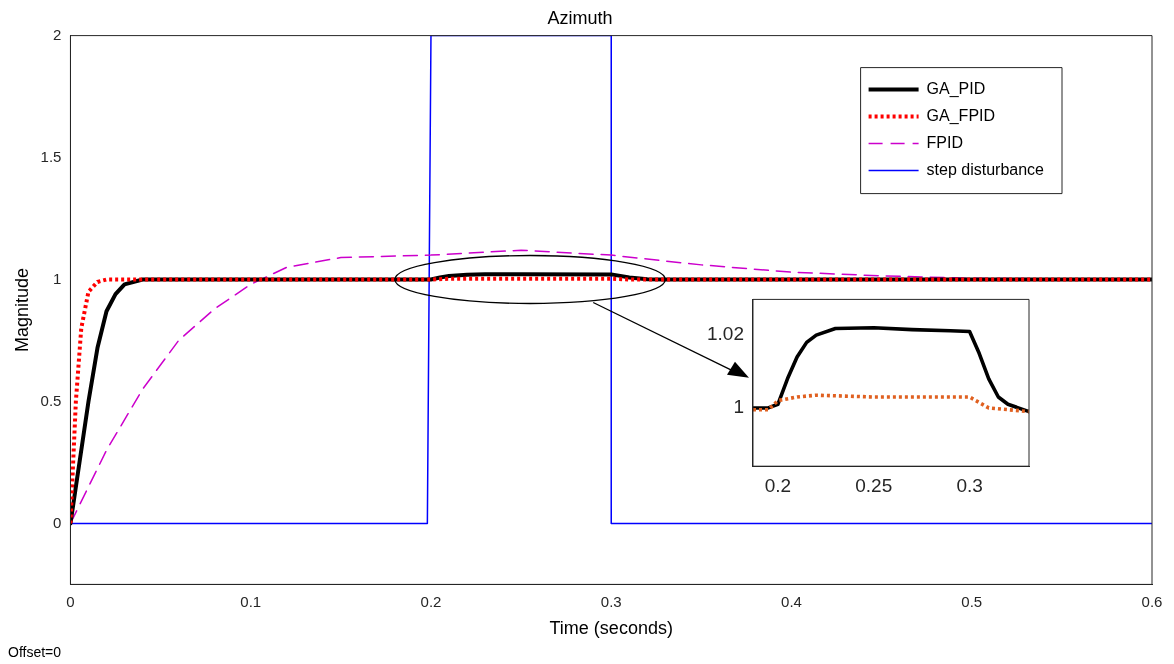 The height and width of the screenshot is (664, 1174). What do you see at coordinates (725, 334) in the screenshot?
I see `y-tick-label: 1.02` at bounding box center [725, 334].